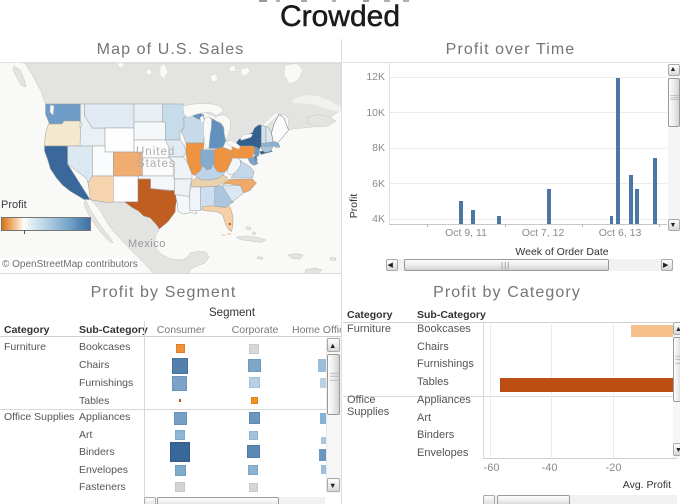  What do you see at coordinates (156, 164) in the screenshot?
I see `svg-text: States` at bounding box center [156, 164].